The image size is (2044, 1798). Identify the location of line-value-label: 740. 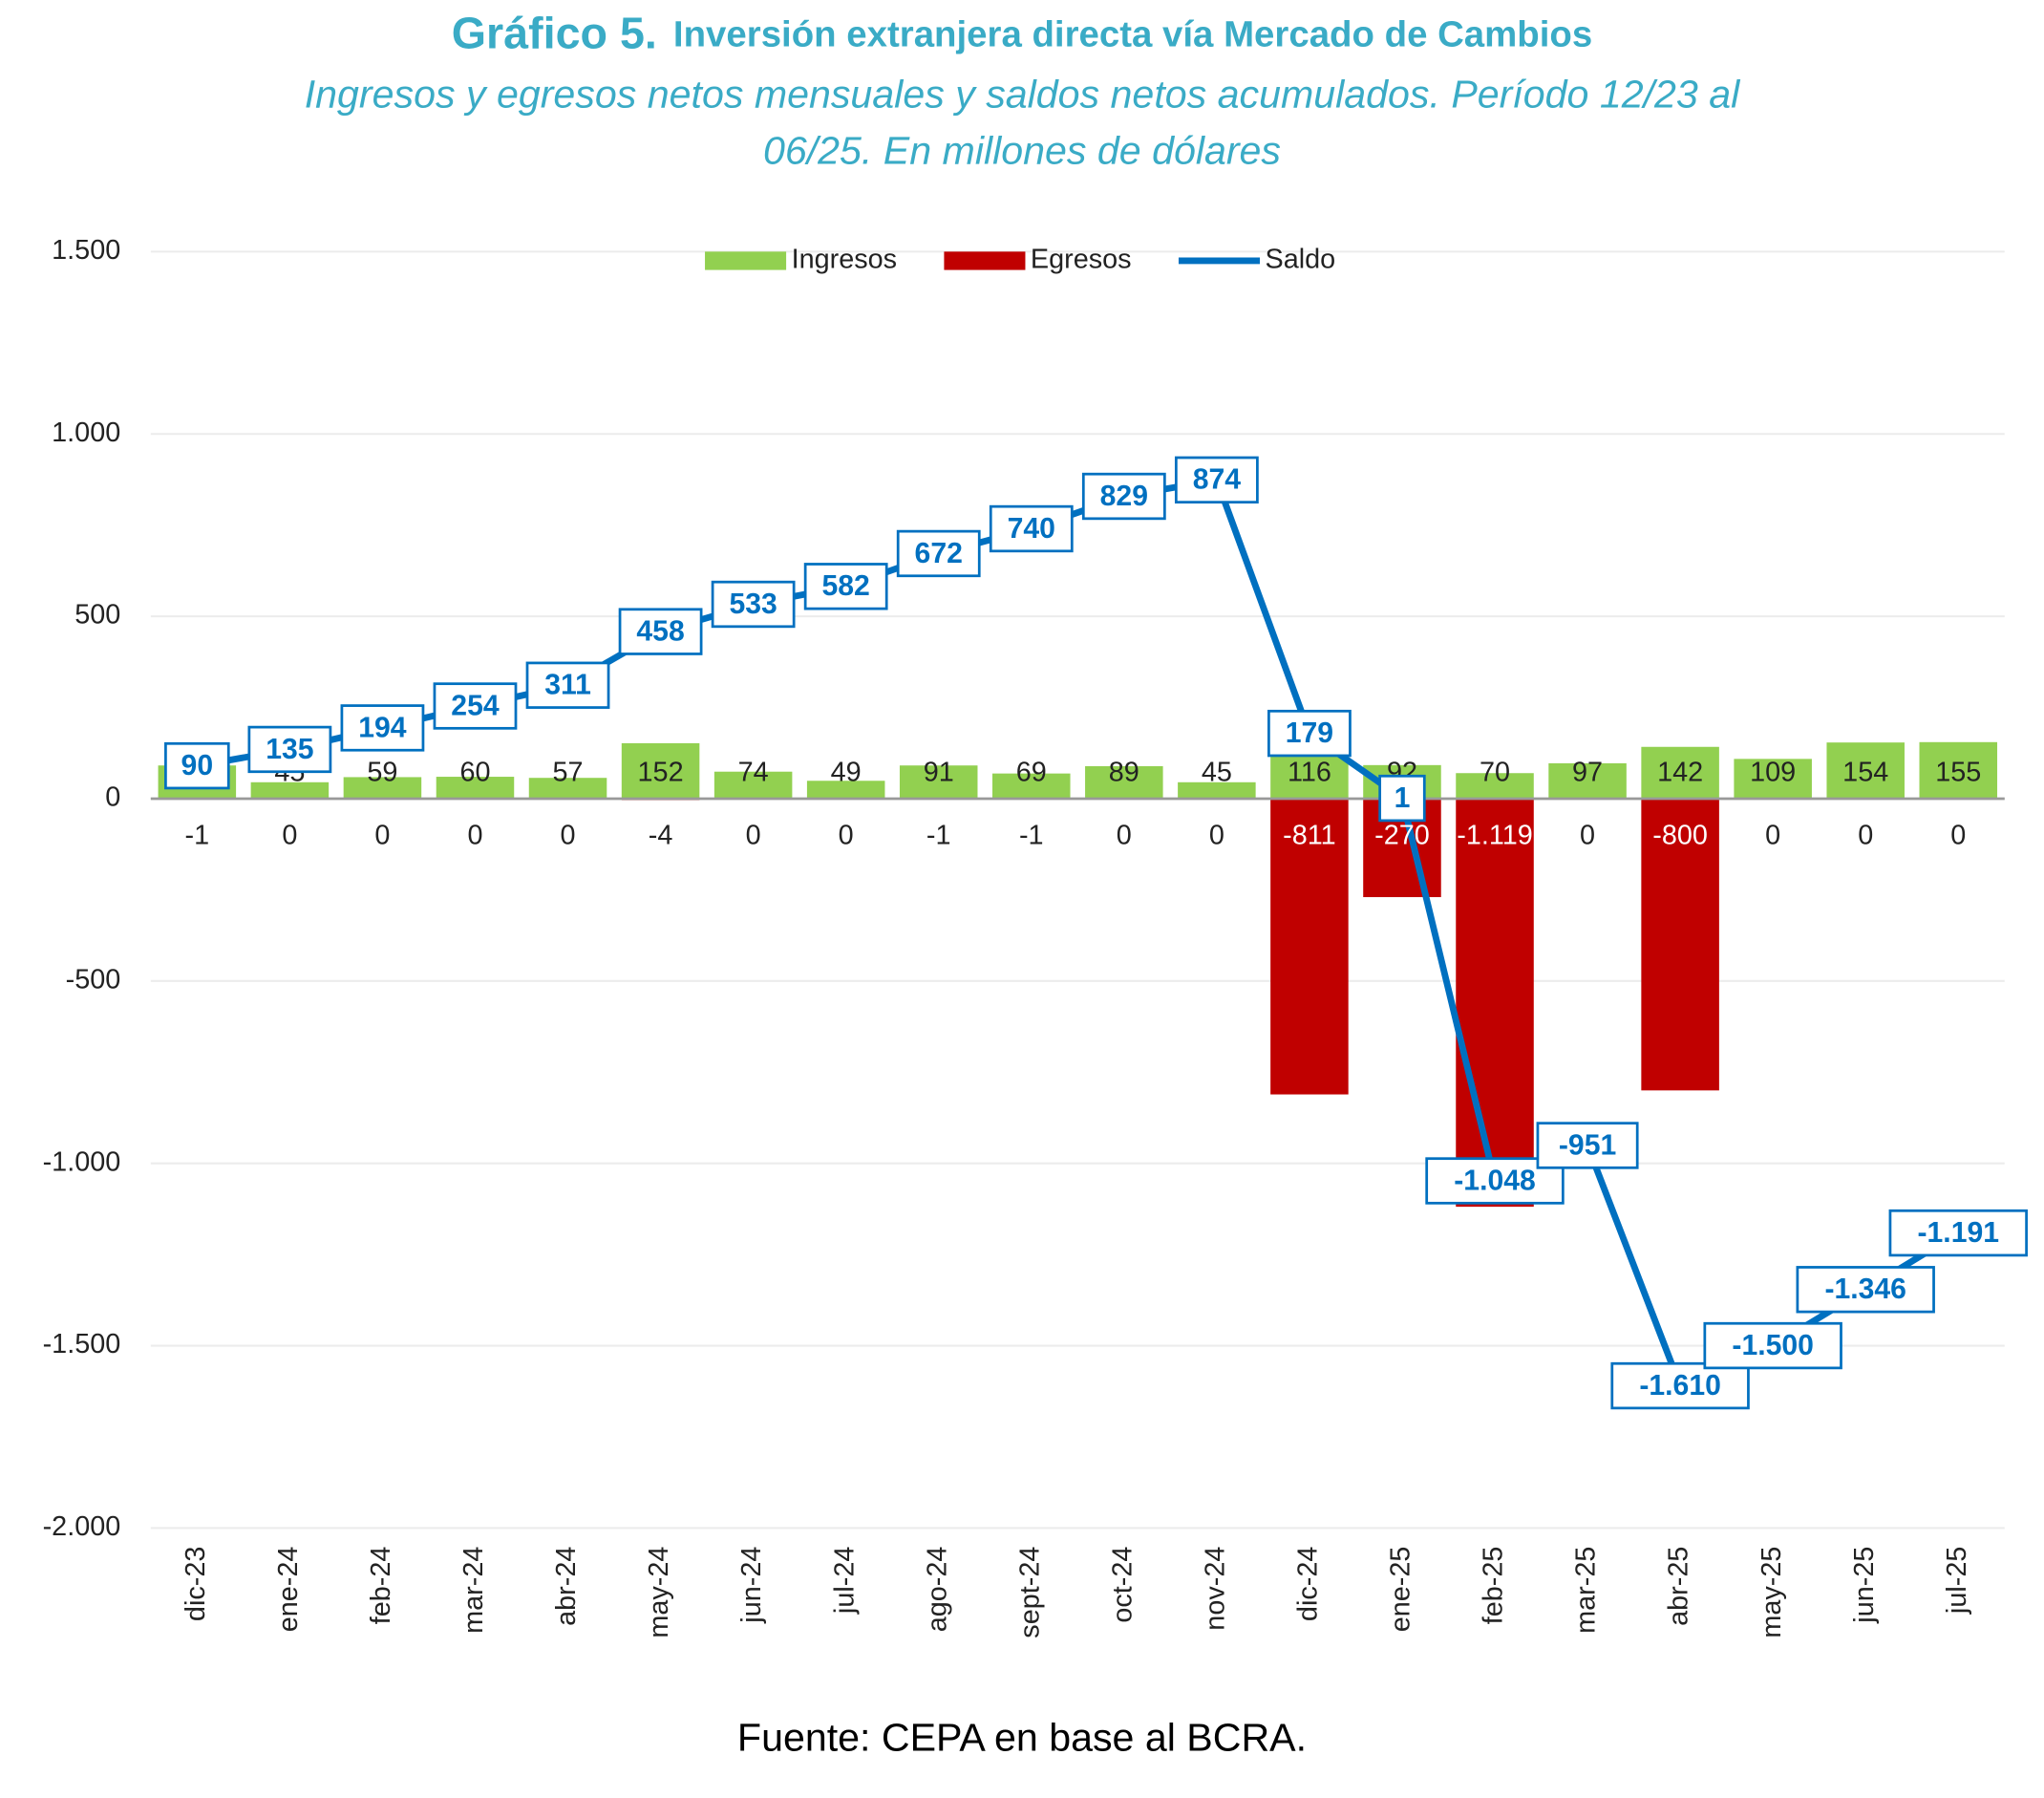
(1032, 529).